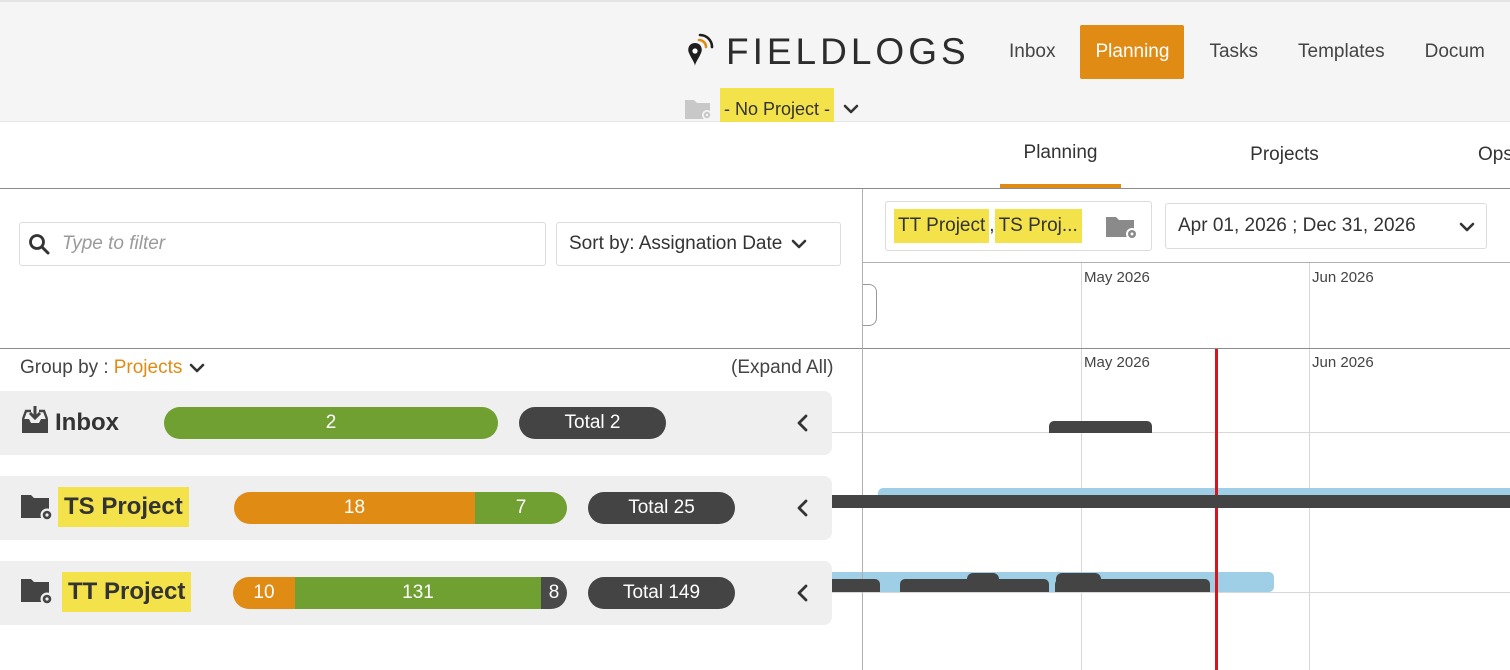 The height and width of the screenshot is (670, 1510). I want to click on main-nav: Inbox Planning Tasks Templates Docum, so click(1247, 52).